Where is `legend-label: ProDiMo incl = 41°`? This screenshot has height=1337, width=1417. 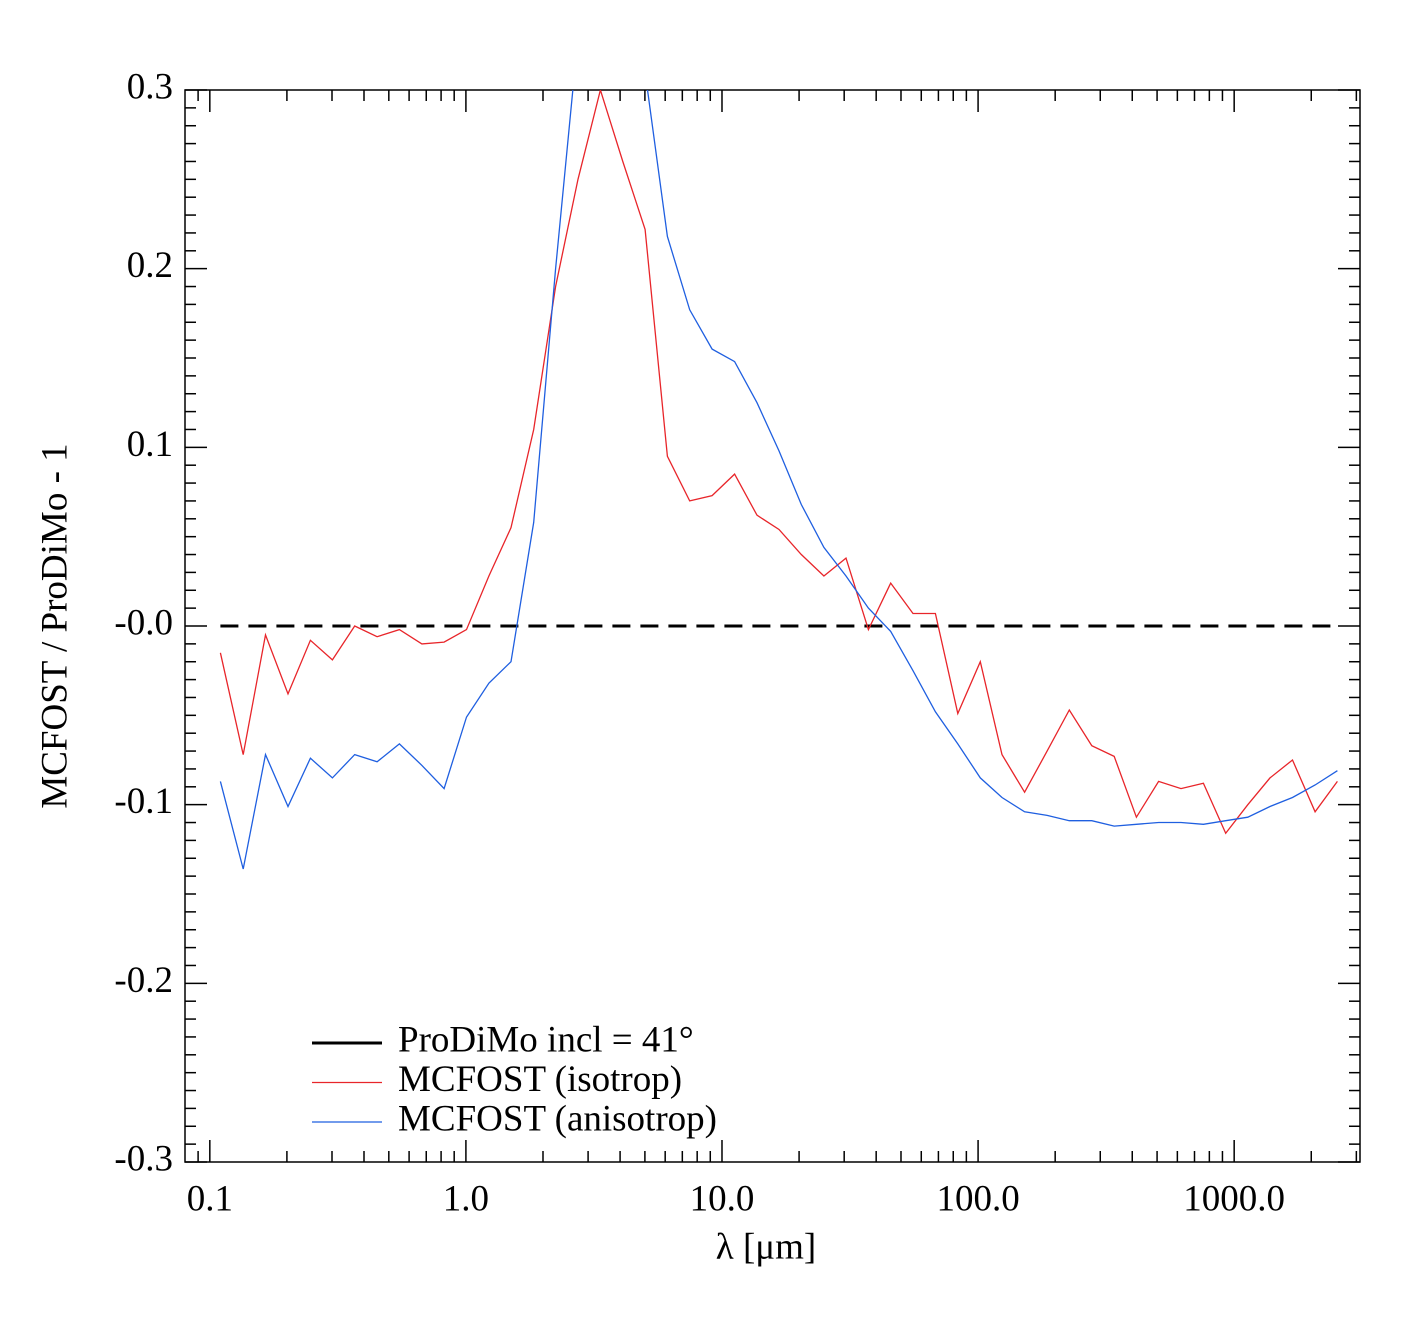
legend-label: ProDiMo incl = 41° is located at coordinates (546, 1039).